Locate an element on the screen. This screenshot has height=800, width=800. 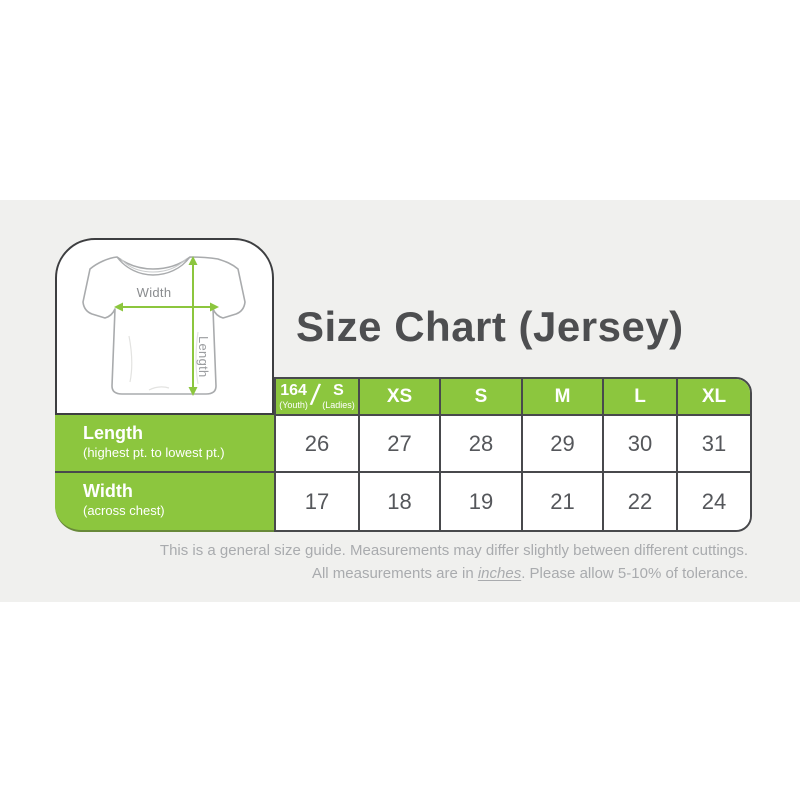
data-cell-length-xl: 31 is located at coordinates (714, 444).